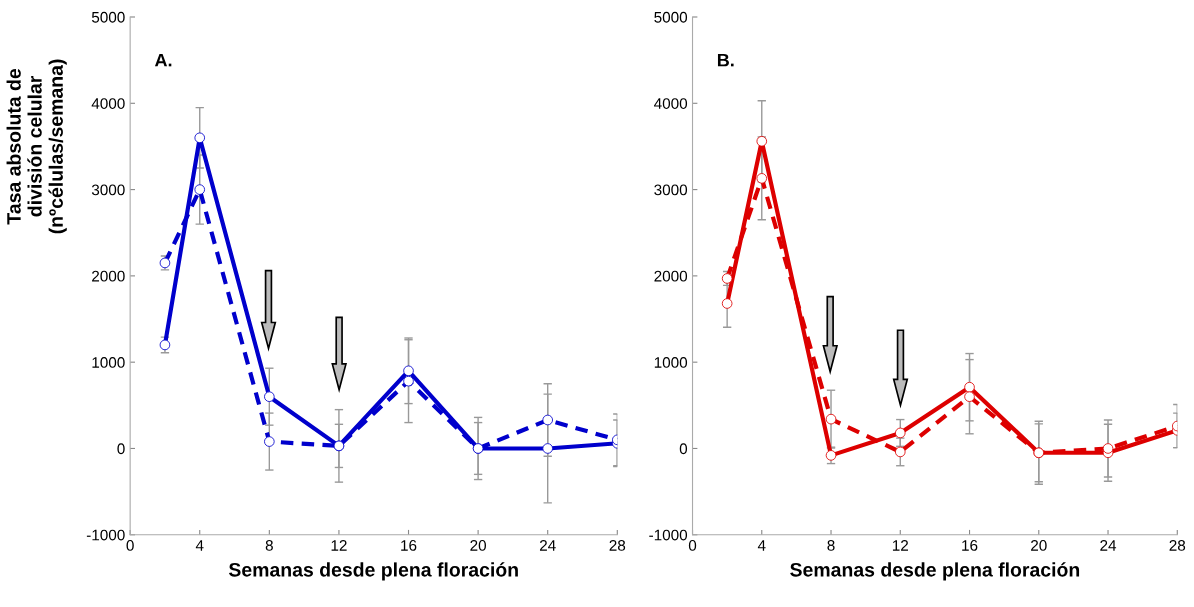  Describe the element at coordinates (163, 60) in the screenshot. I see `text: A.` at that location.